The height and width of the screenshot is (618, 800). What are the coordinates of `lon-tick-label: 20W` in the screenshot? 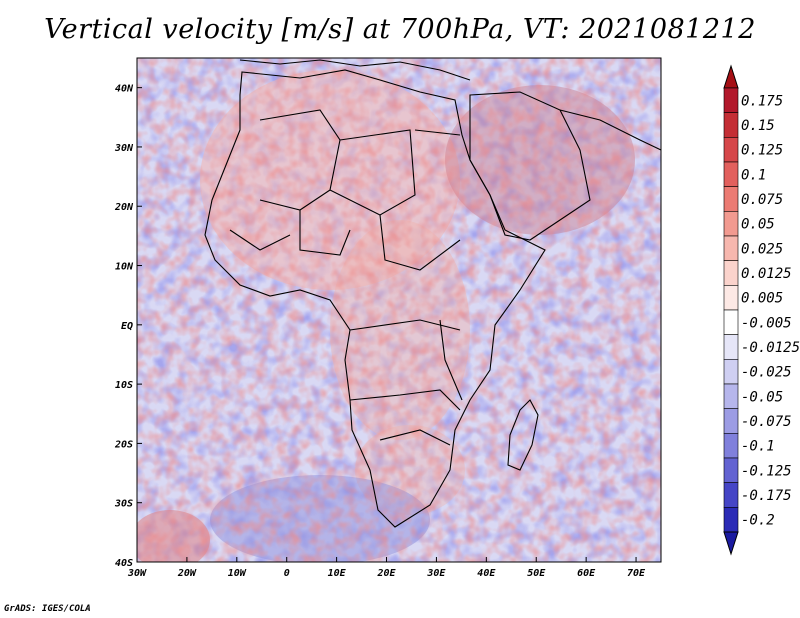 It's located at (187, 573).